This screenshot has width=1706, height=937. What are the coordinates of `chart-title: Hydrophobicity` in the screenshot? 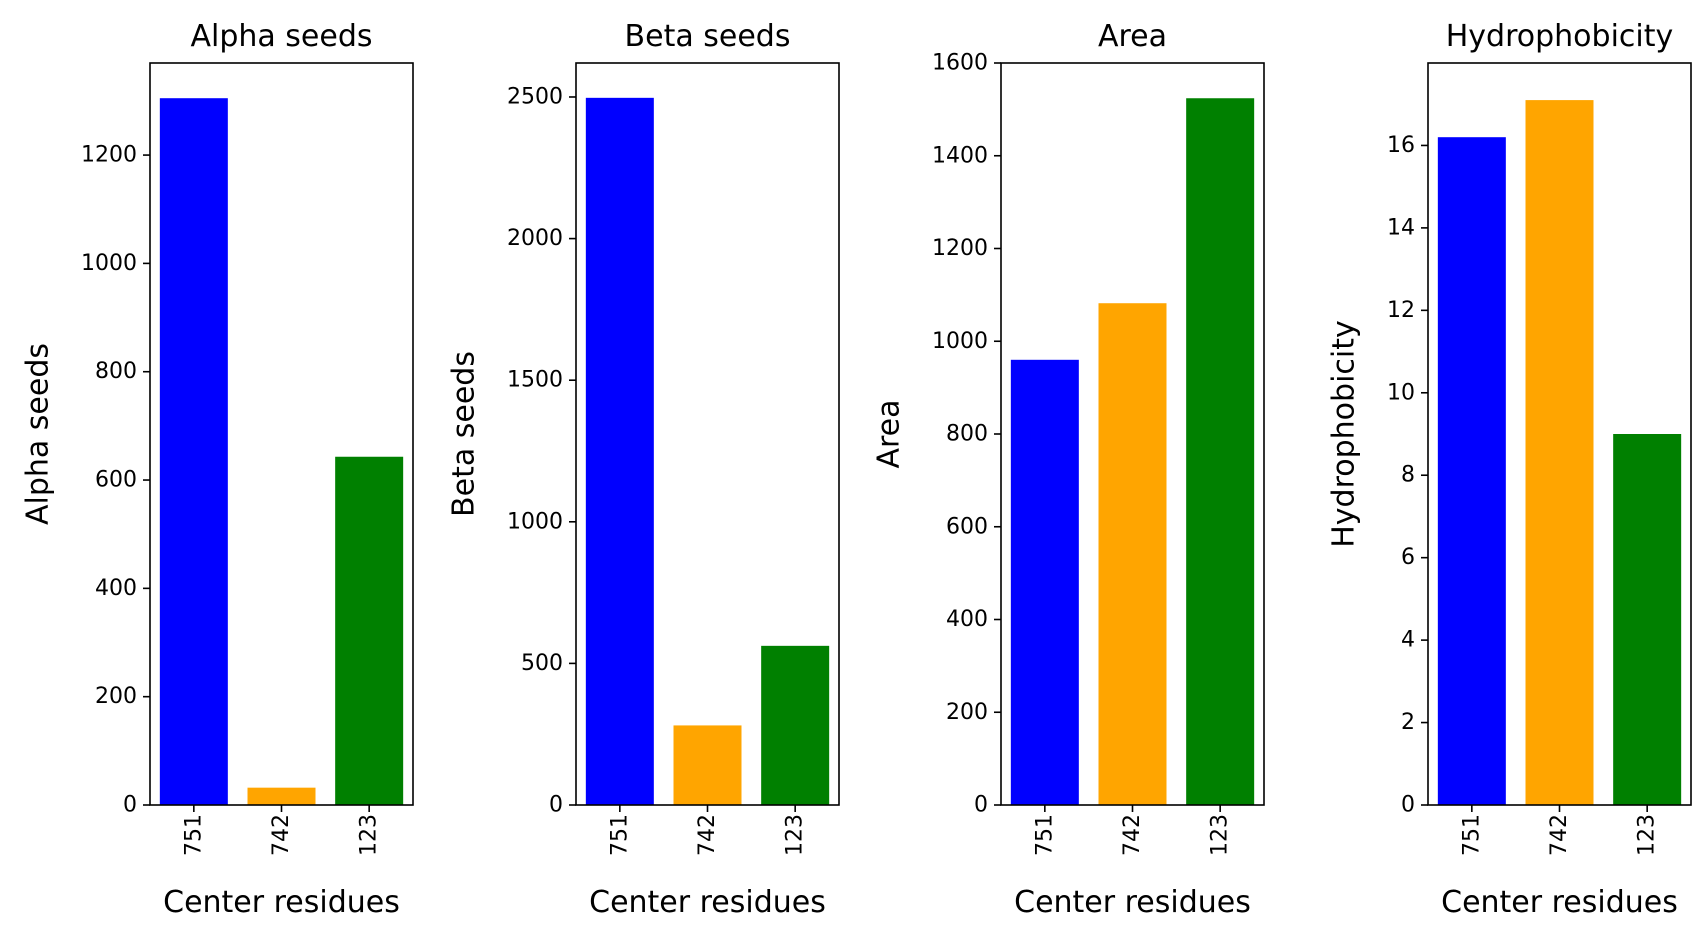 It's located at (1560, 36).